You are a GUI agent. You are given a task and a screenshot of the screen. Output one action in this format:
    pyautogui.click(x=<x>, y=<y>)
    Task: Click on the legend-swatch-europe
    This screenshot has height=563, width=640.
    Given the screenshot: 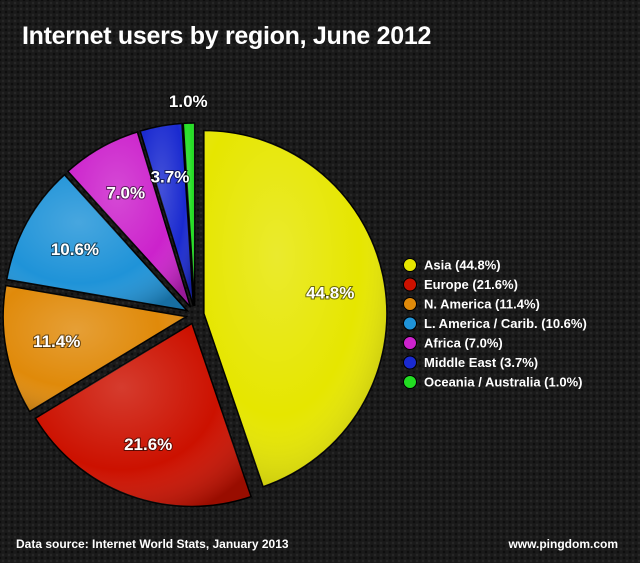 What is the action you would take?
    pyautogui.click(x=410, y=284)
    